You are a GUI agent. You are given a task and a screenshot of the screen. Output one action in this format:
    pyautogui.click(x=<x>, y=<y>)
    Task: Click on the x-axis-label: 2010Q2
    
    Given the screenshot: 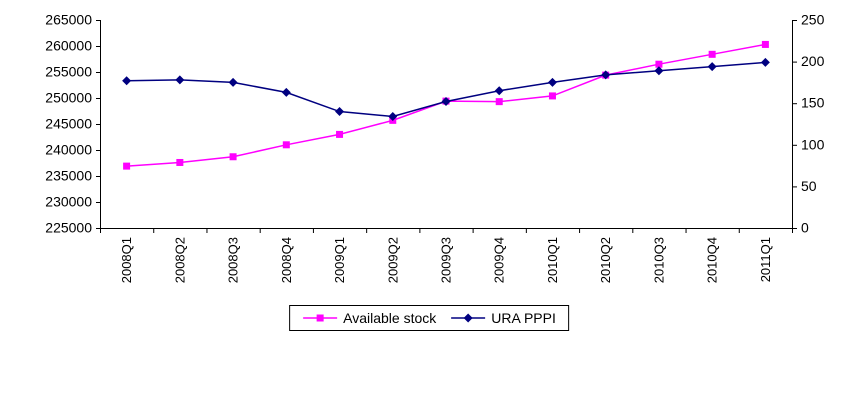 What is the action you would take?
    pyautogui.click(x=605, y=260)
    